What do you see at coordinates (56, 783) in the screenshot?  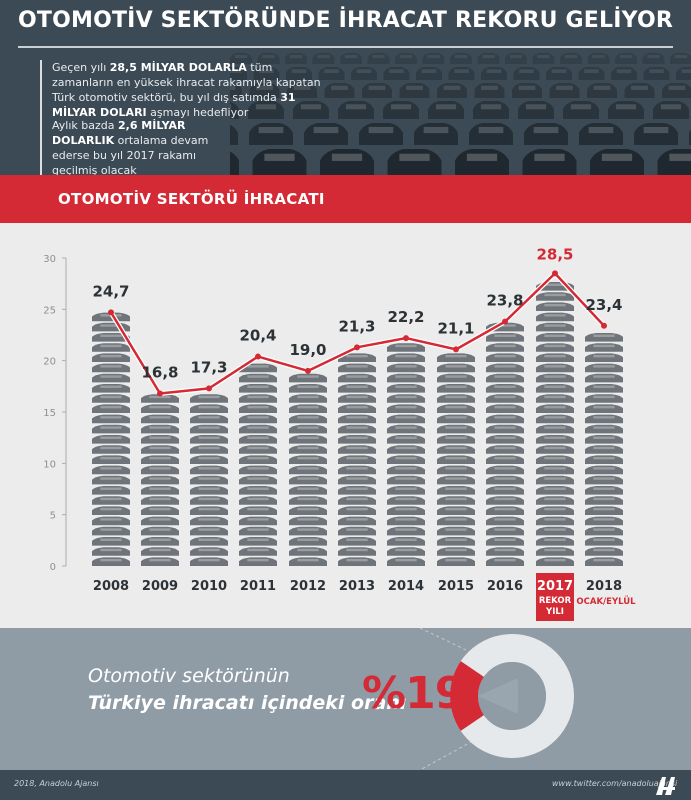 I see `footer-credit: 2018, Anadolu Ajansı` at bounding box center [56, 783].